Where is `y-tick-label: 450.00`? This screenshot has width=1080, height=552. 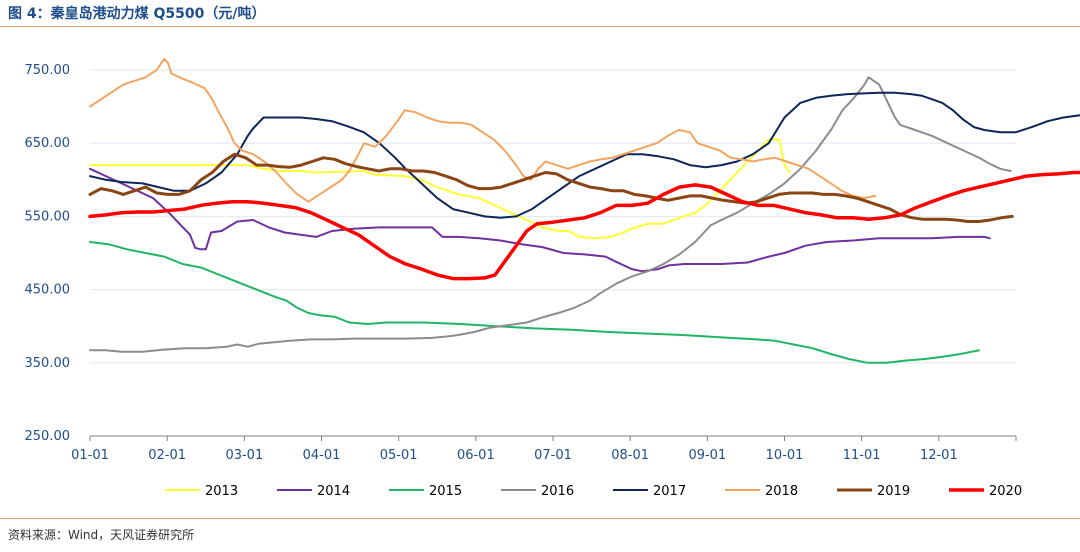 y-tick-label: 450.00 is located at coordinates (48, 290).